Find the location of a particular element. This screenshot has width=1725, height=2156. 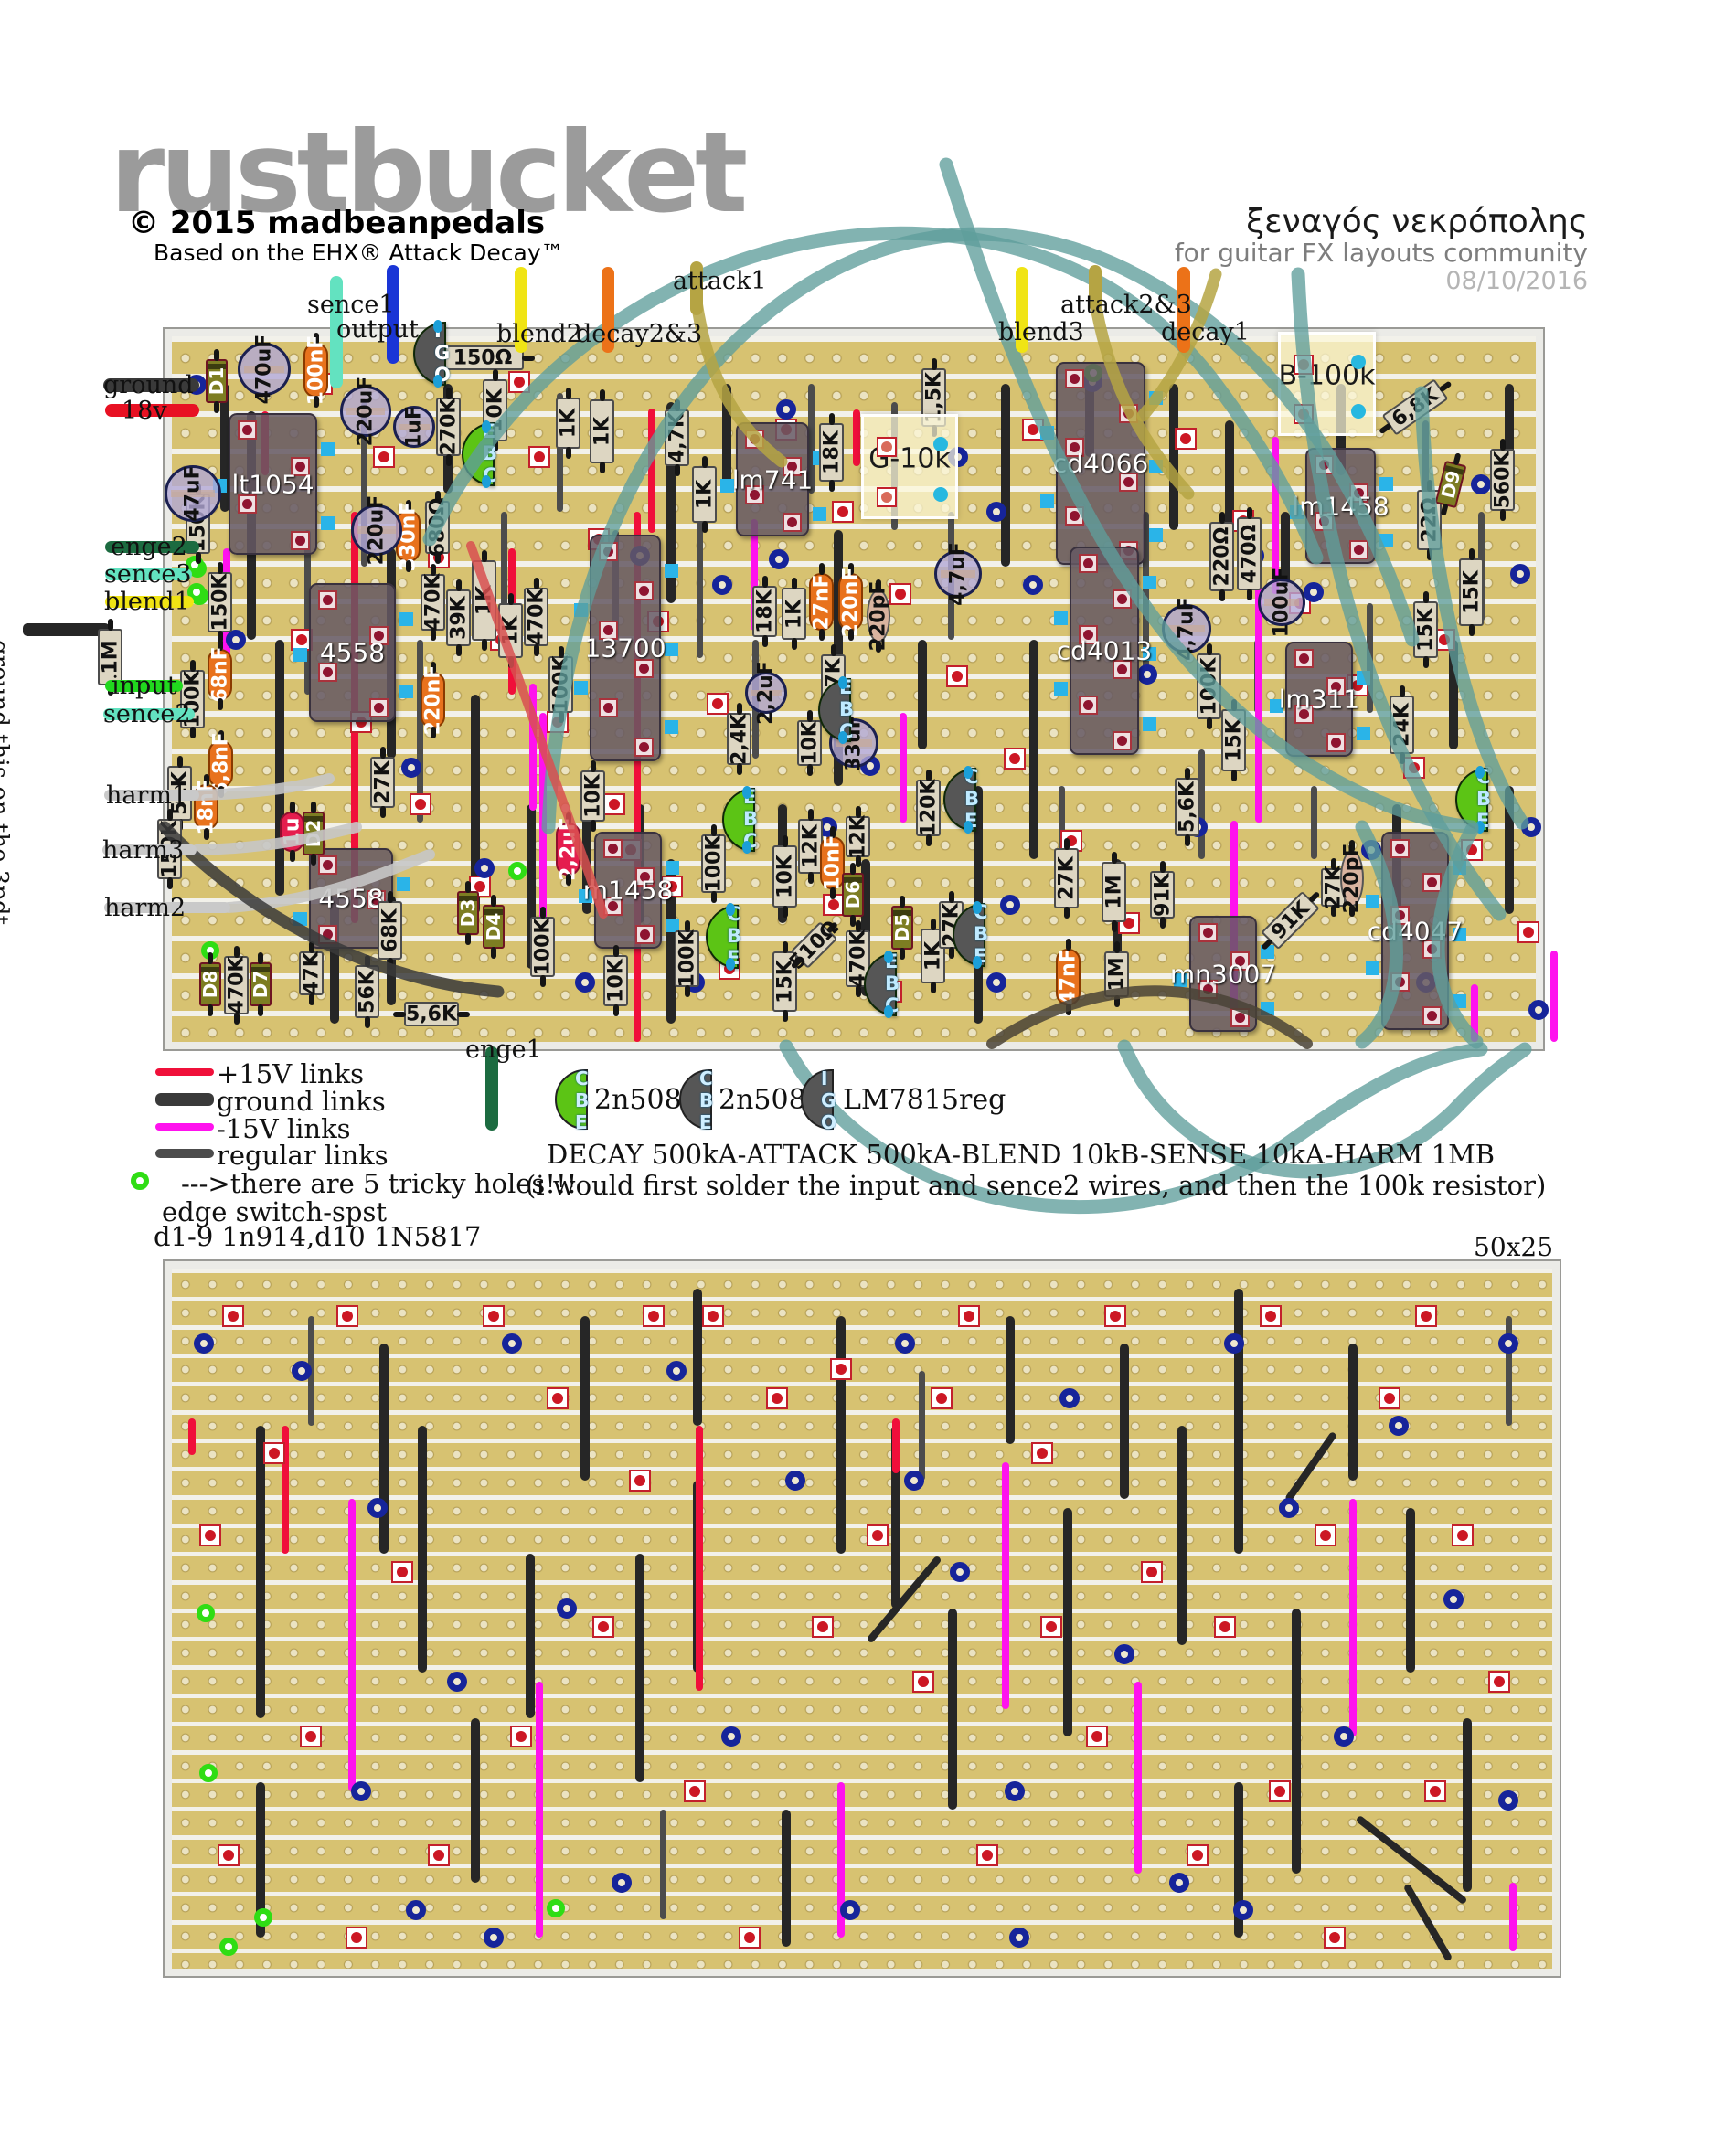

ic-chip: cd4013 is located at coordinates (1105, 651).